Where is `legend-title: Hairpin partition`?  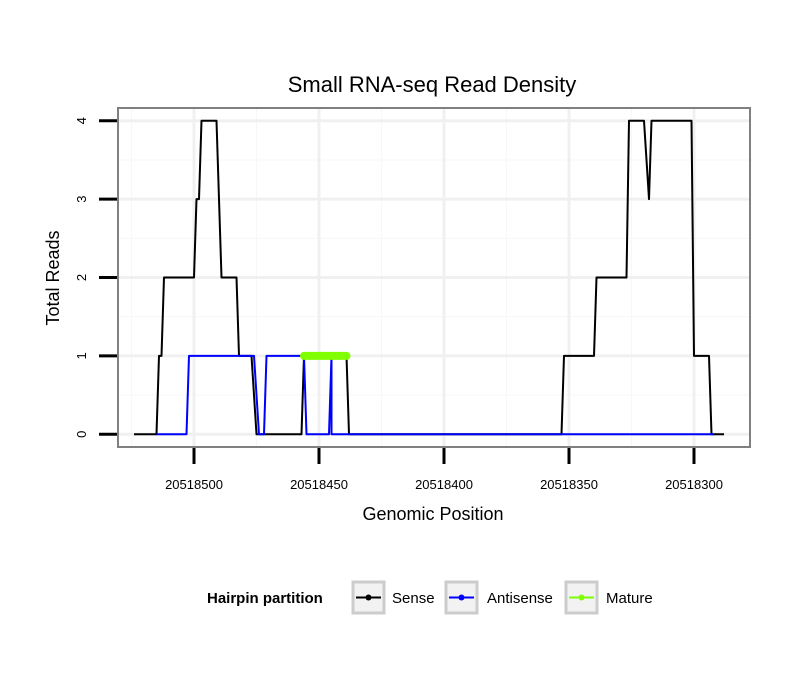
legend-title: Hairpin partition is located at coordinates (265, 598).